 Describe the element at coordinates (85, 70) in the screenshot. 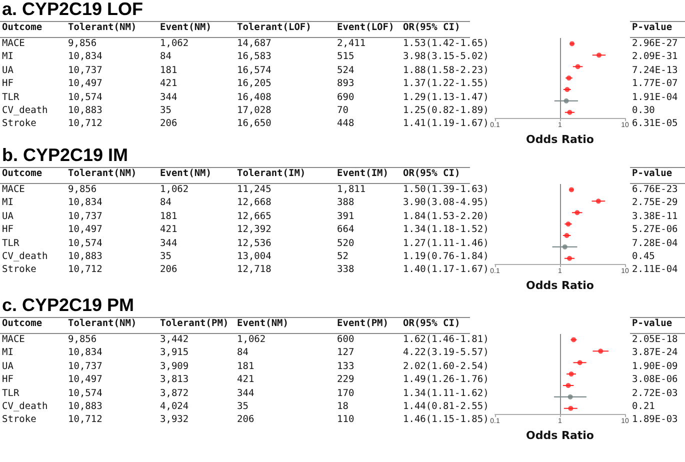

I see `text: 10,737` at that location.